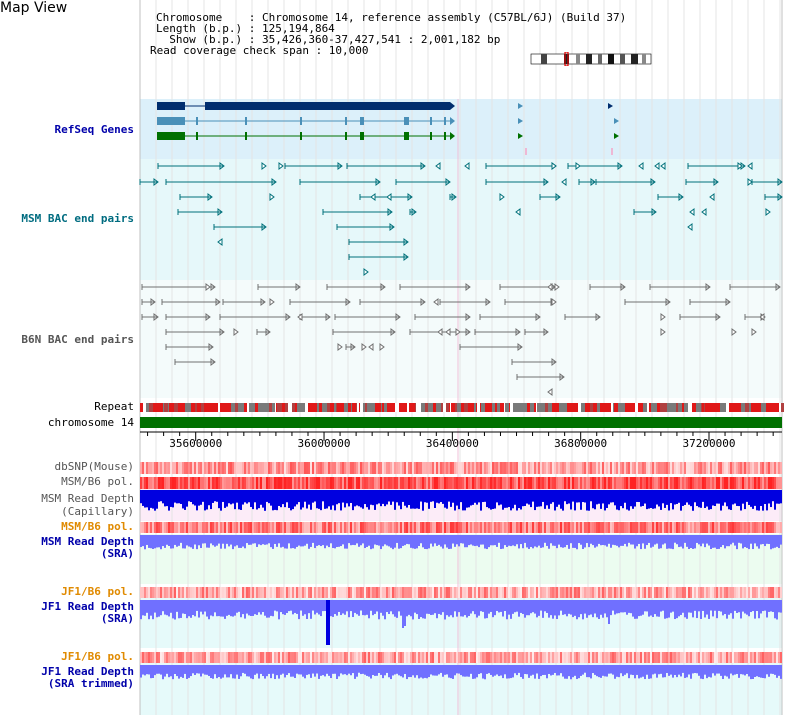 The image size is (800, 715). What do you see at coordinates (461, 219) in the screenshot?
I see `msm-bac-band` at bounding box center [461, 219].